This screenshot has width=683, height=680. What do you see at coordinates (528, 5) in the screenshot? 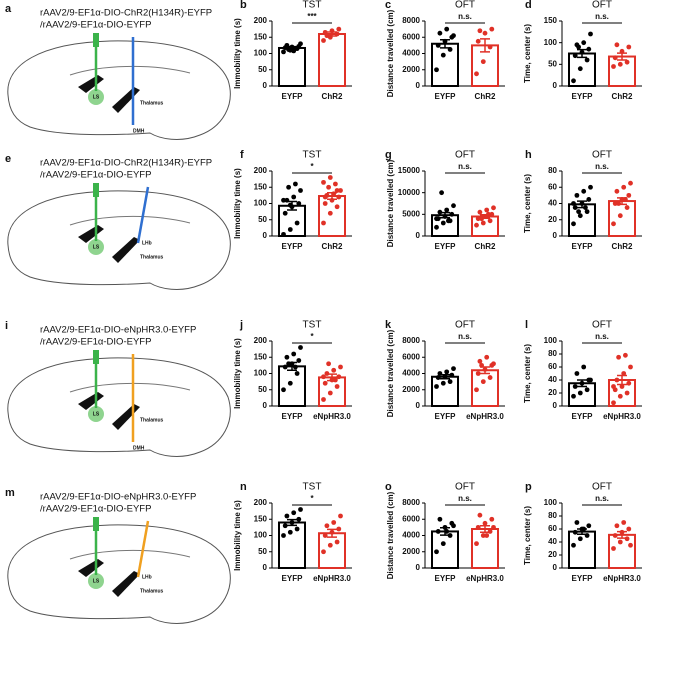
I see `panel-letter: d` at bounding box center [528, 5].